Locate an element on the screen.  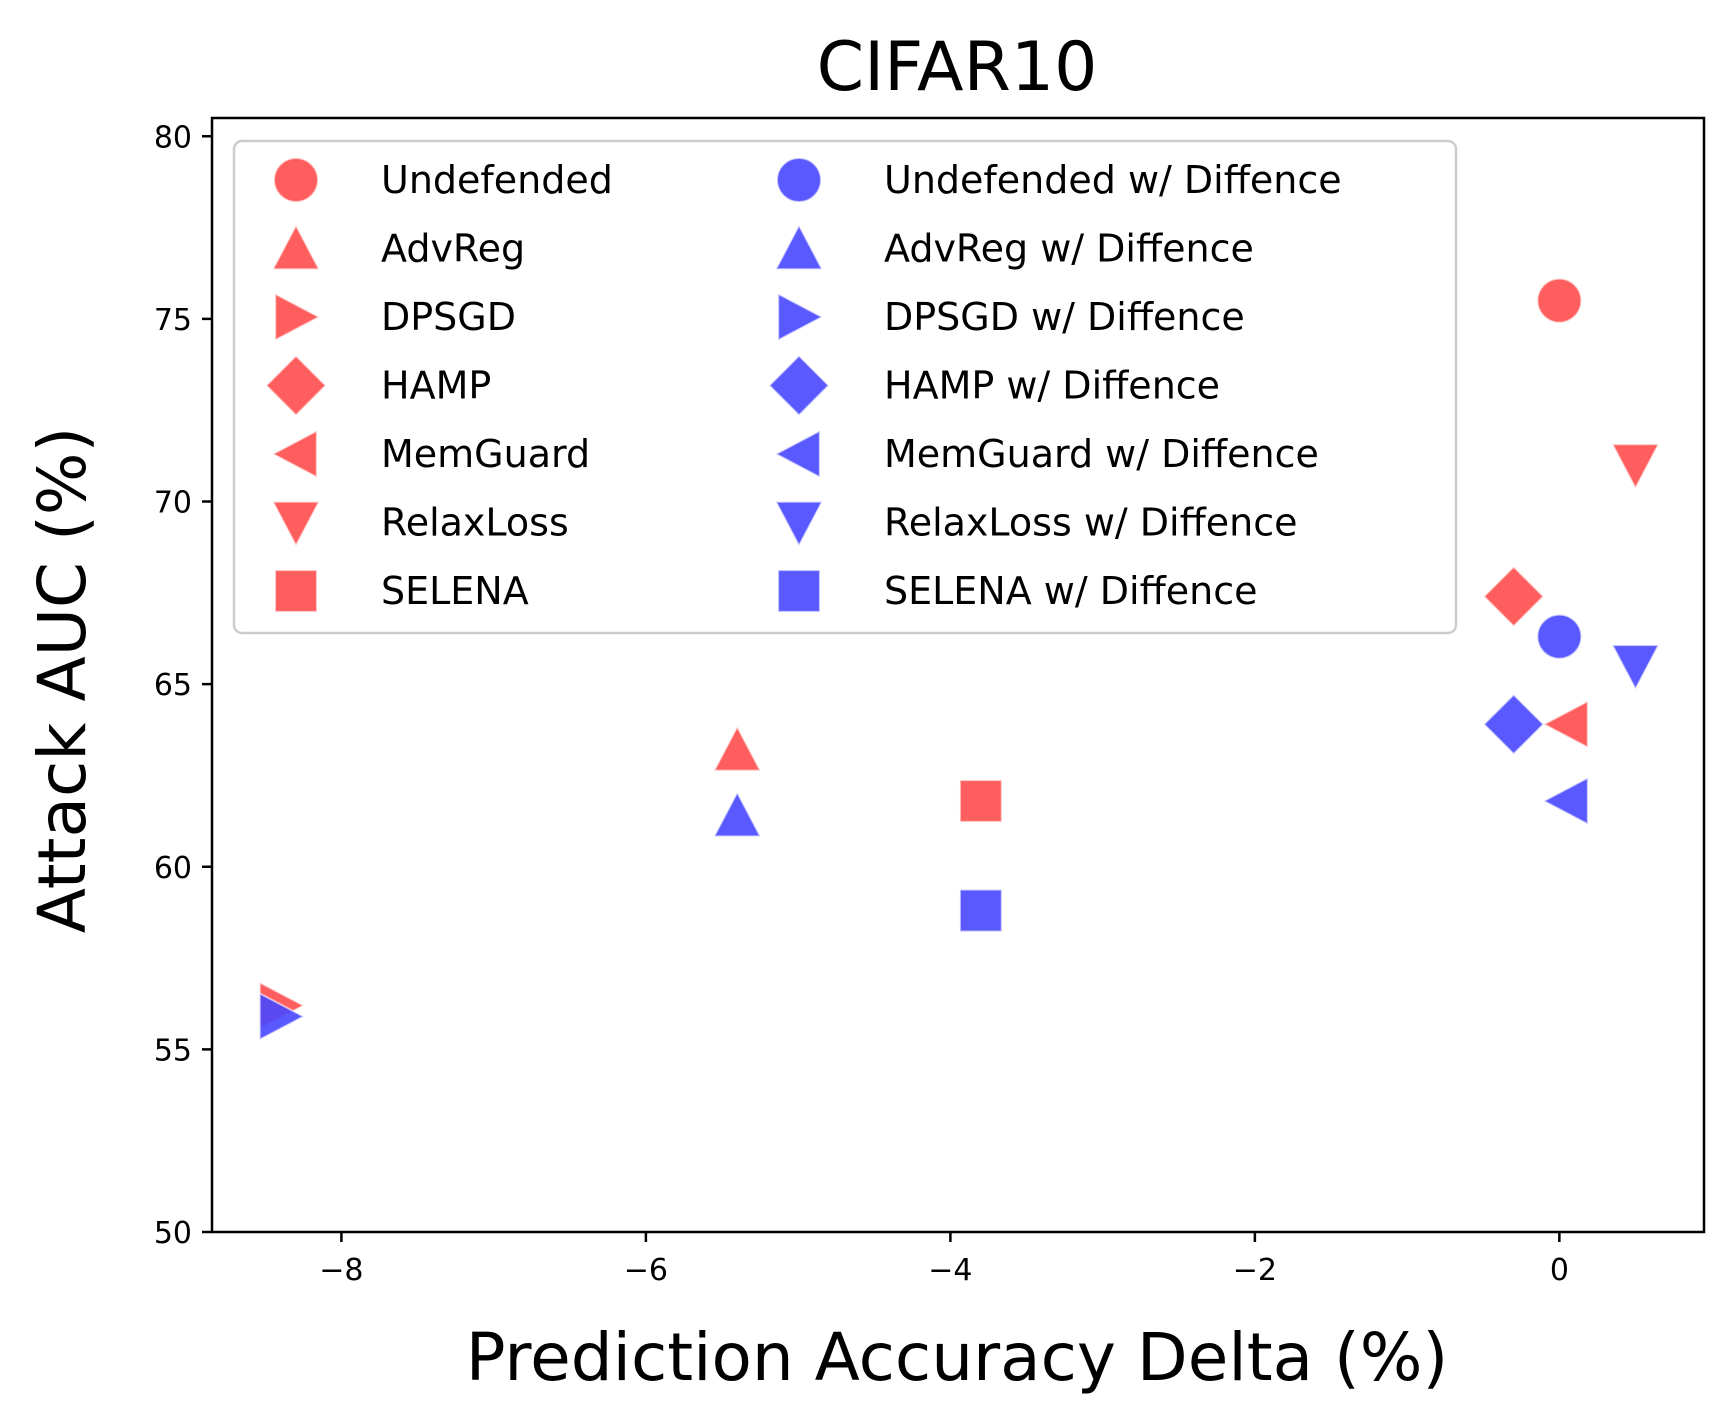
x-tick-label: −2 is located at coordinates (1255, 1270).